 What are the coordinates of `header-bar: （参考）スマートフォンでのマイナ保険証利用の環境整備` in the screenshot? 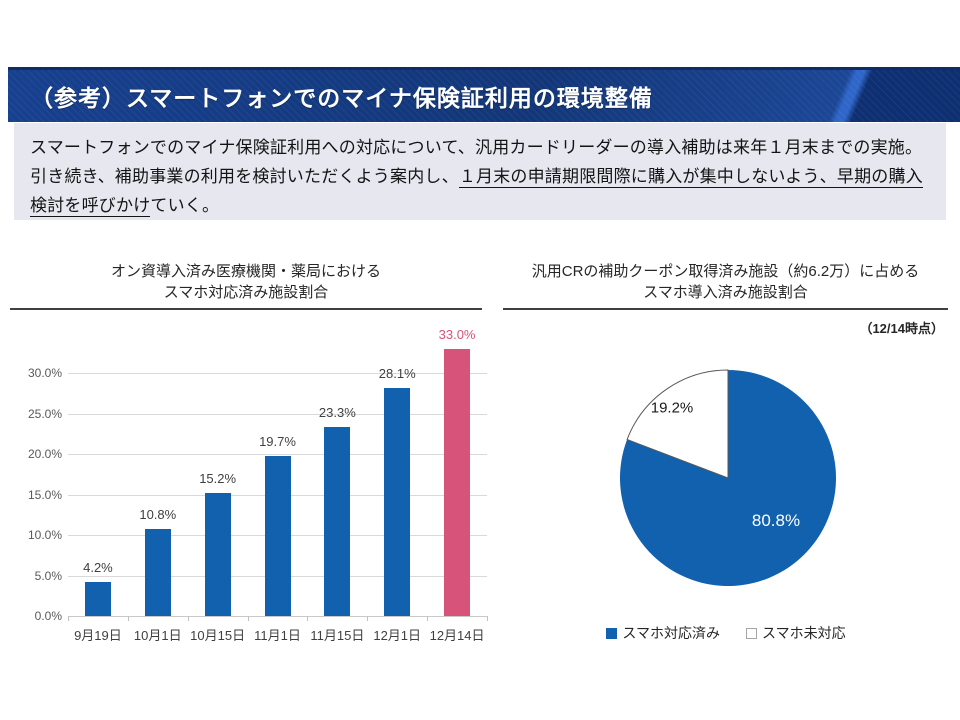 It's located at (484, 94).